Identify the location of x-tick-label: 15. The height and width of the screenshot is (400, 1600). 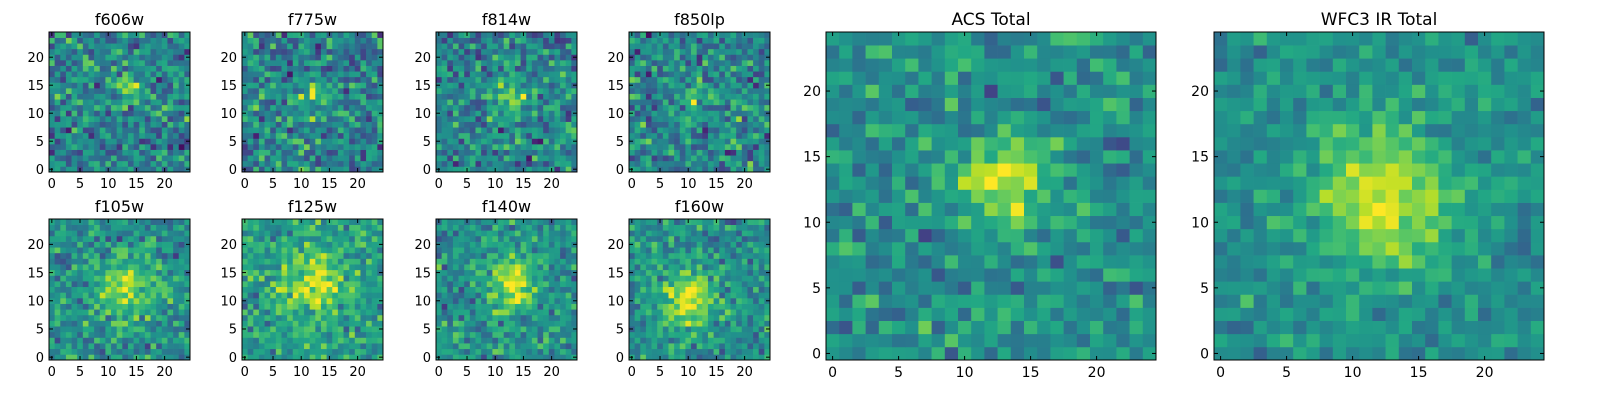
(716, 184).